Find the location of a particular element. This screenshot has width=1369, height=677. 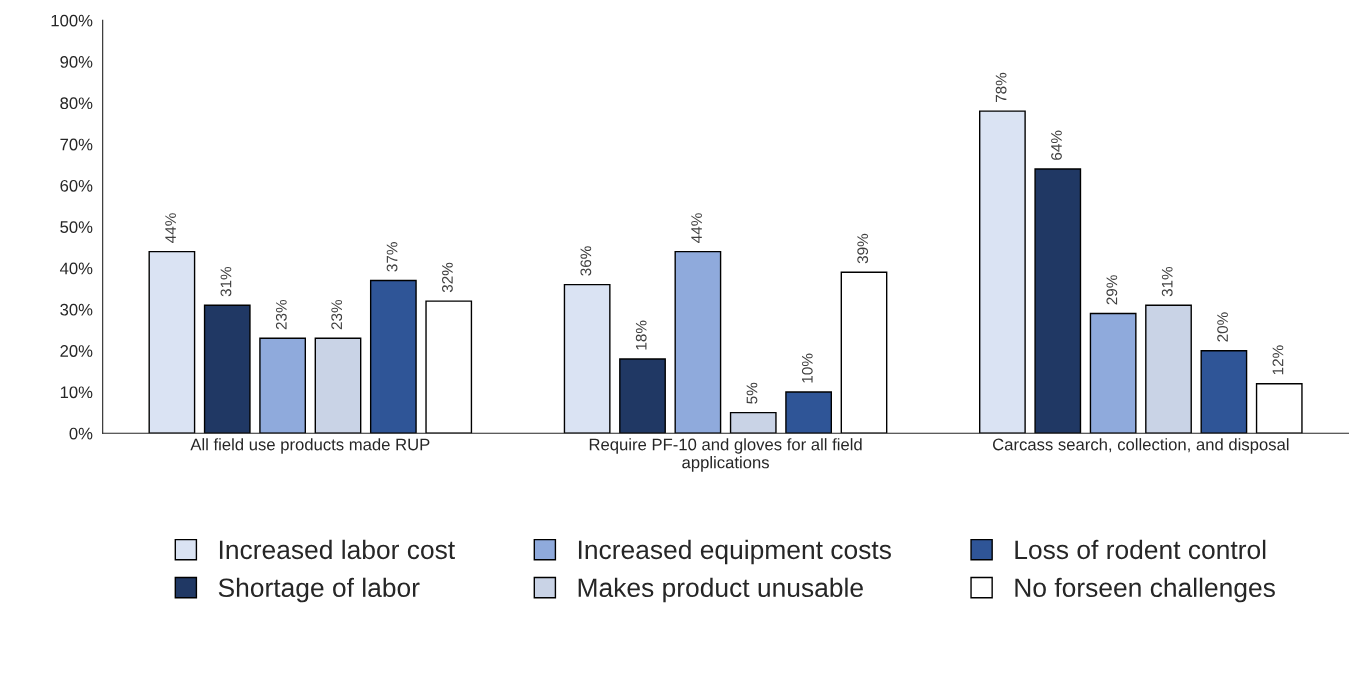

data-label: 64% is located at coordinates (1056, 145).